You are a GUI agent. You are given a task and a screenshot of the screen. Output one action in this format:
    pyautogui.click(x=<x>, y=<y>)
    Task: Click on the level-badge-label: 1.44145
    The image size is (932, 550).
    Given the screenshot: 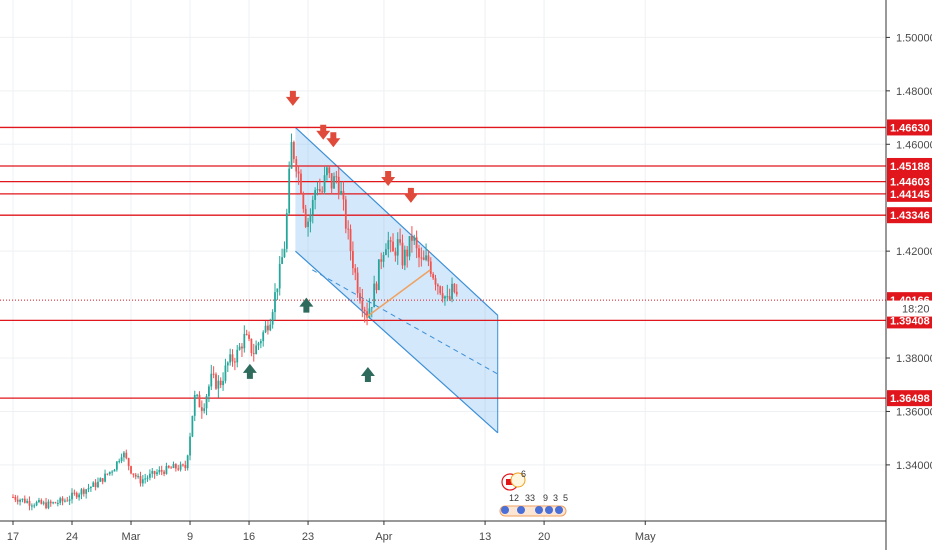 What is the action you would take?
    pyautogui.click(x=910, y=195)
    